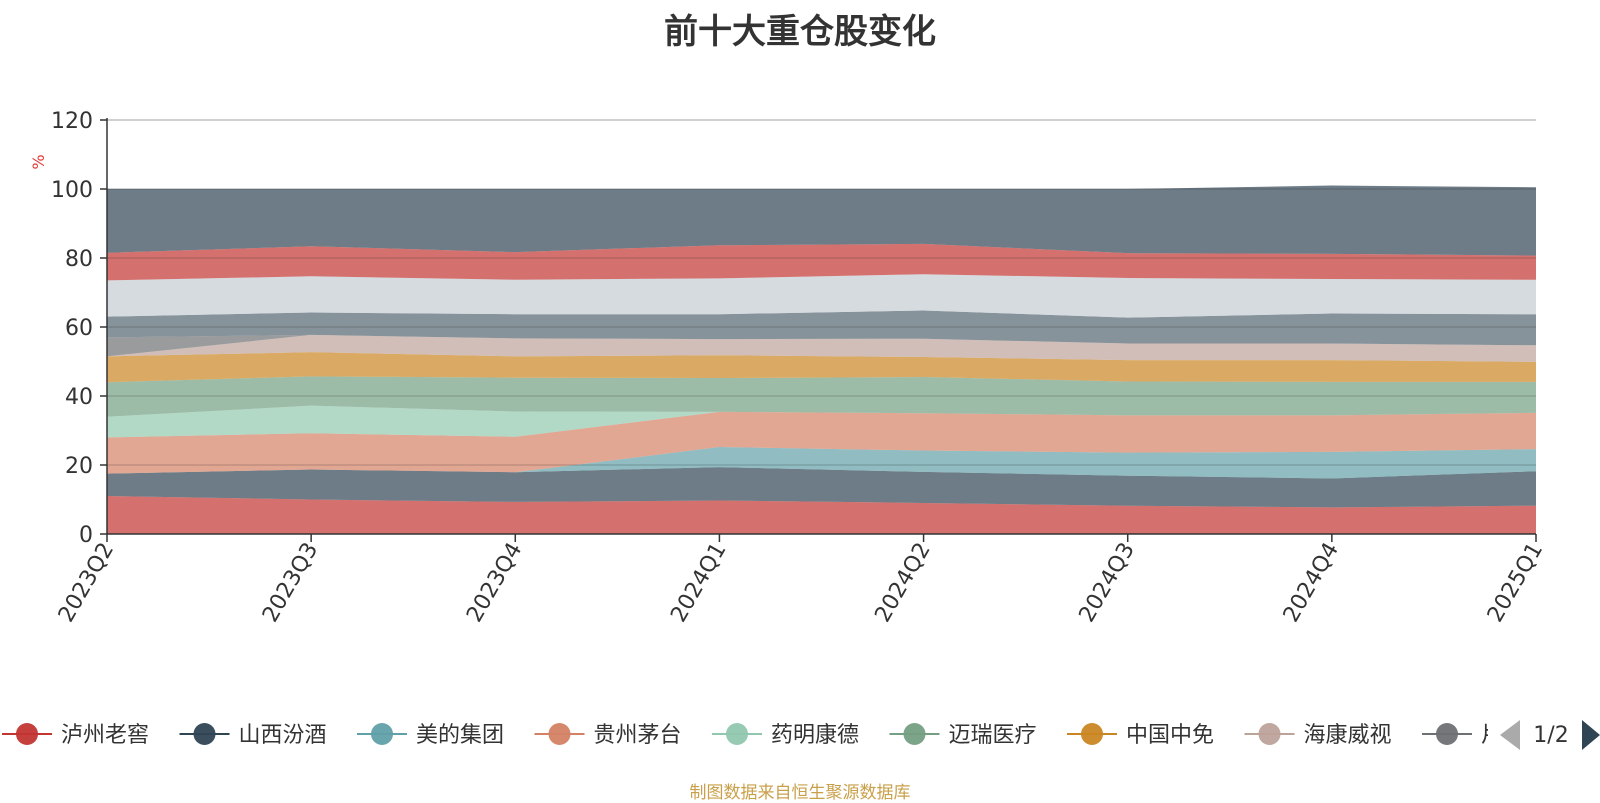  I want to click on x-tick-label: 2025Q1, so click(1515, 583).